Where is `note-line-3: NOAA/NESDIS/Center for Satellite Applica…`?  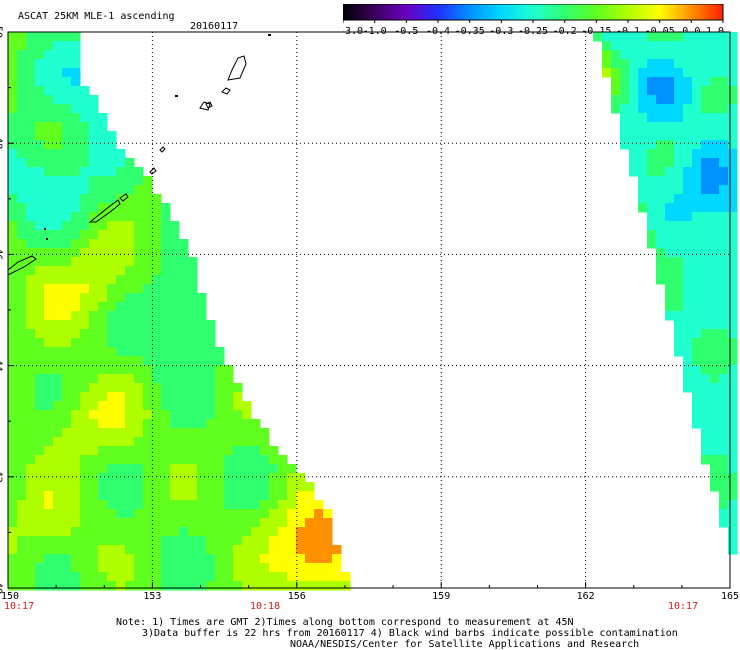 note-line-3: NOAA/NESDIS/Center for Satellite Applica… is located at coordinates (465, 644).